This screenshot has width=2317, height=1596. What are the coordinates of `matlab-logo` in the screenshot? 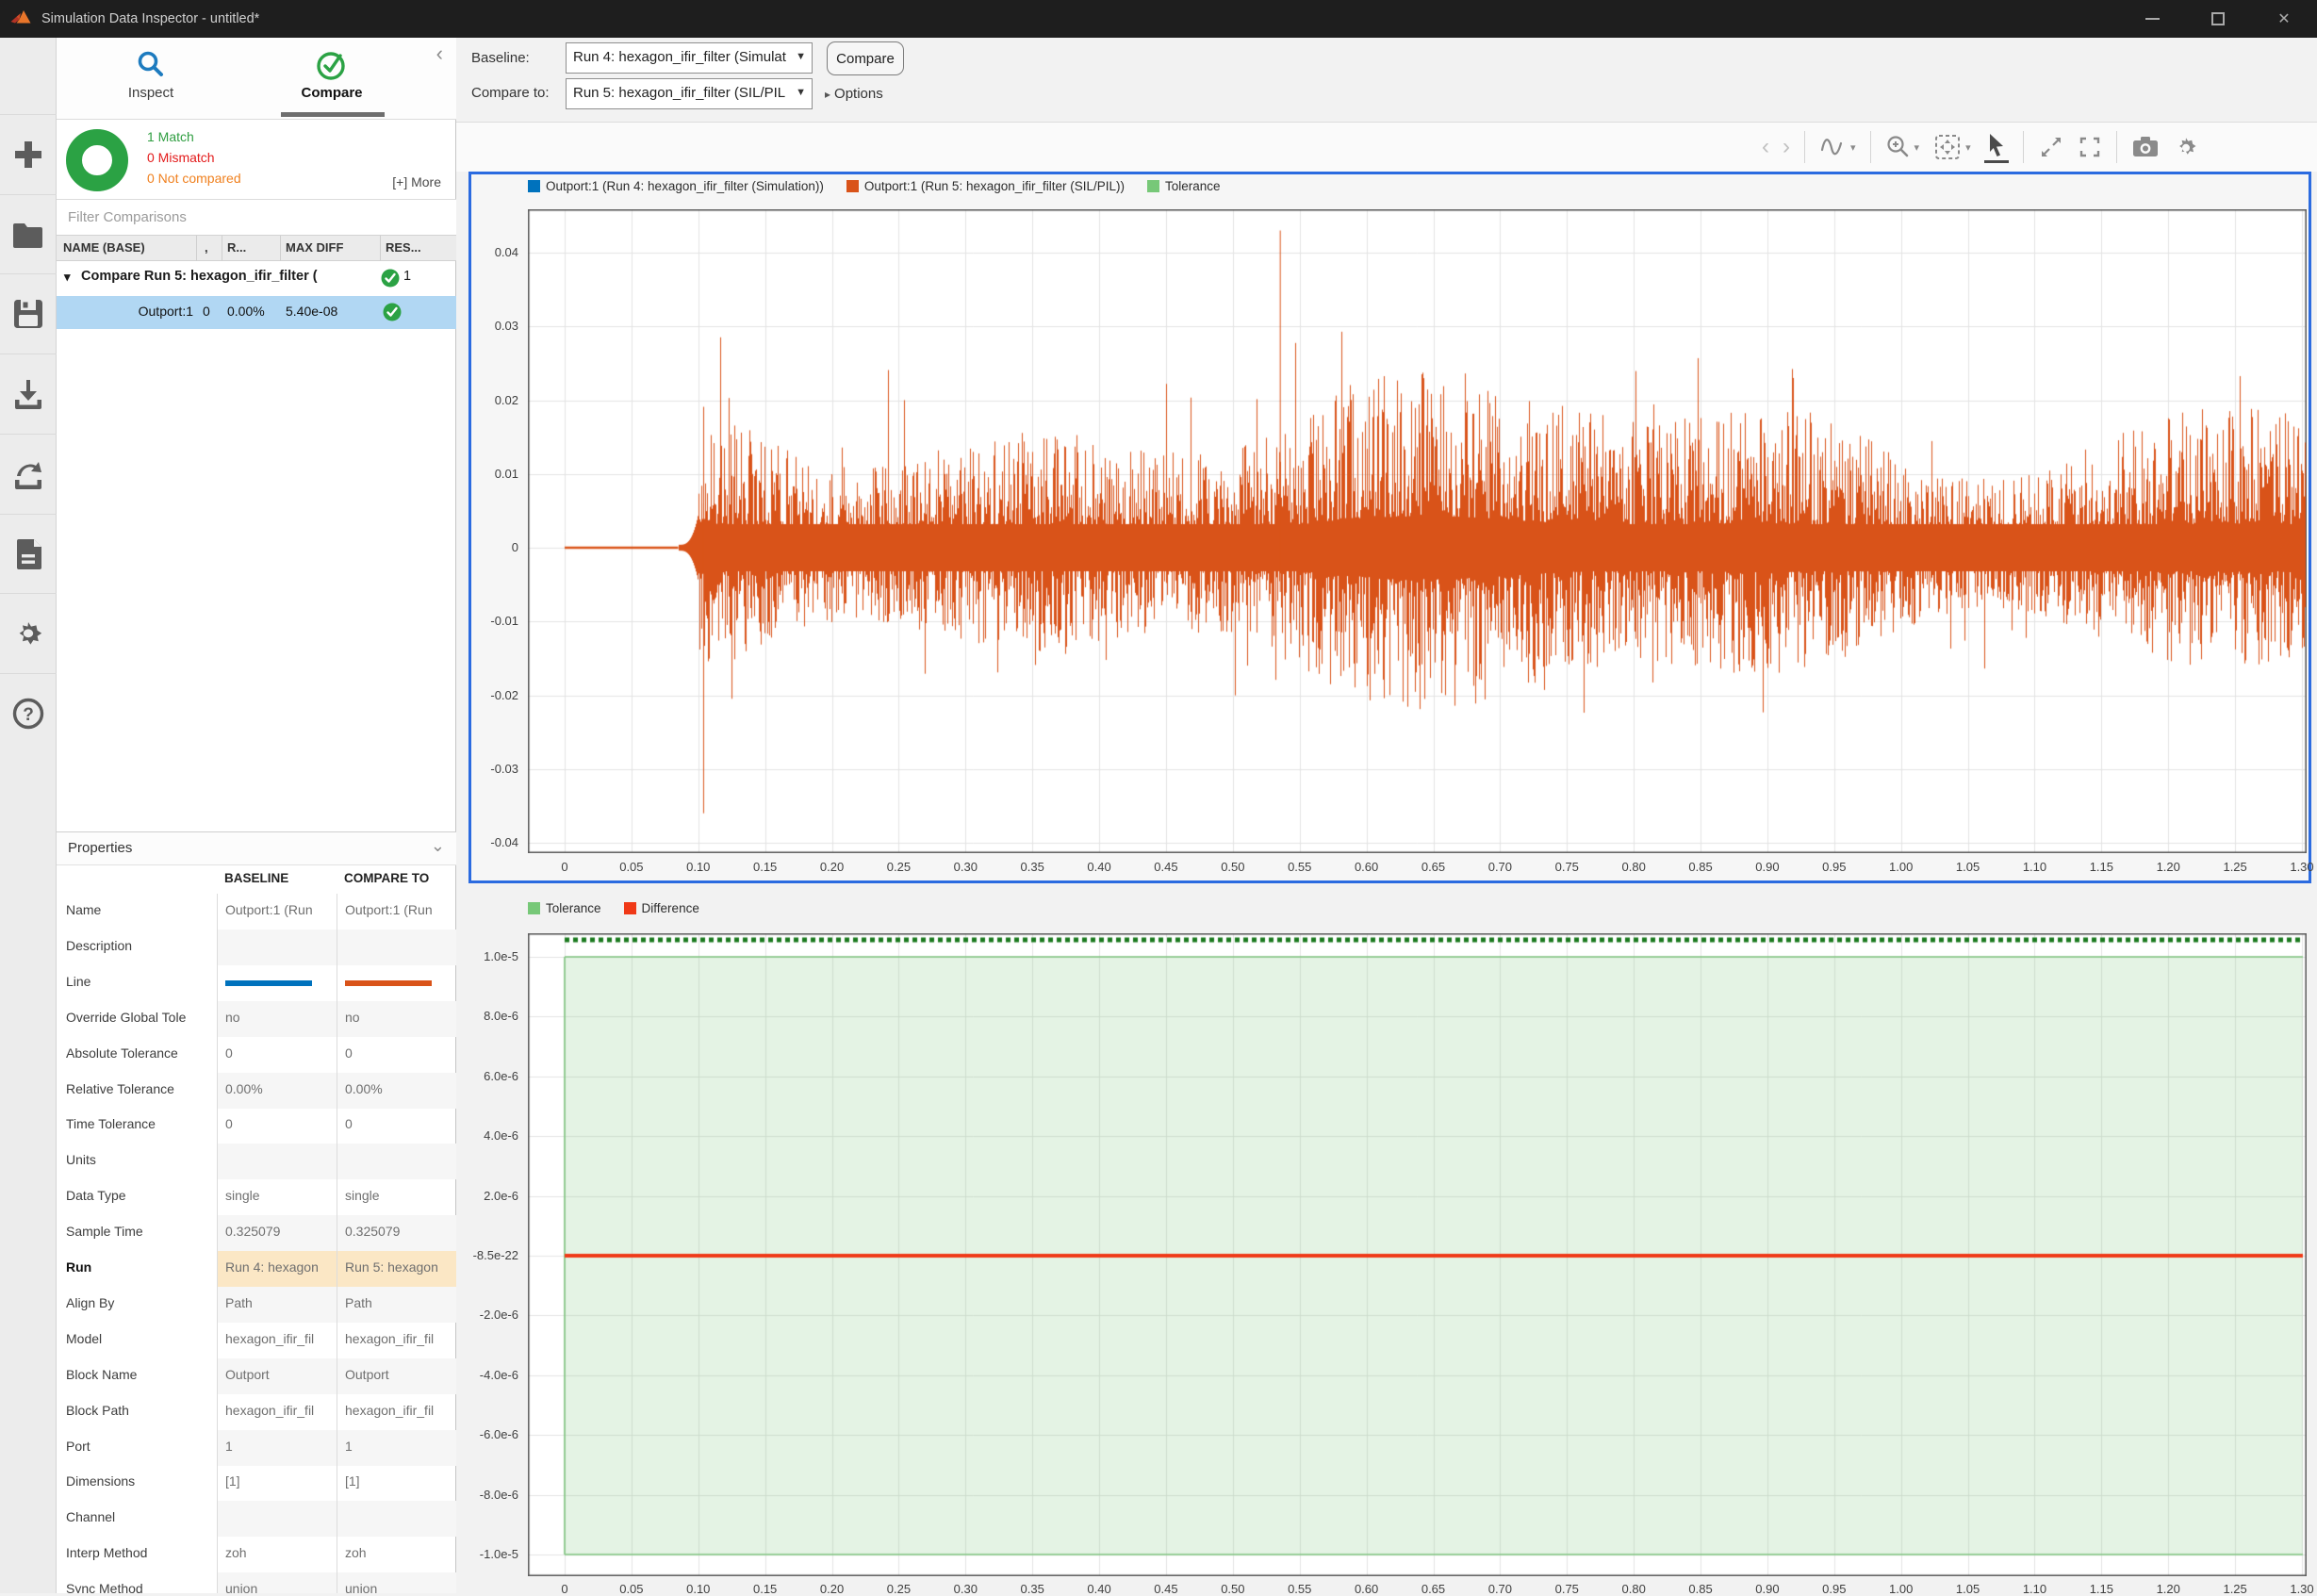 It's located at (20, 17).